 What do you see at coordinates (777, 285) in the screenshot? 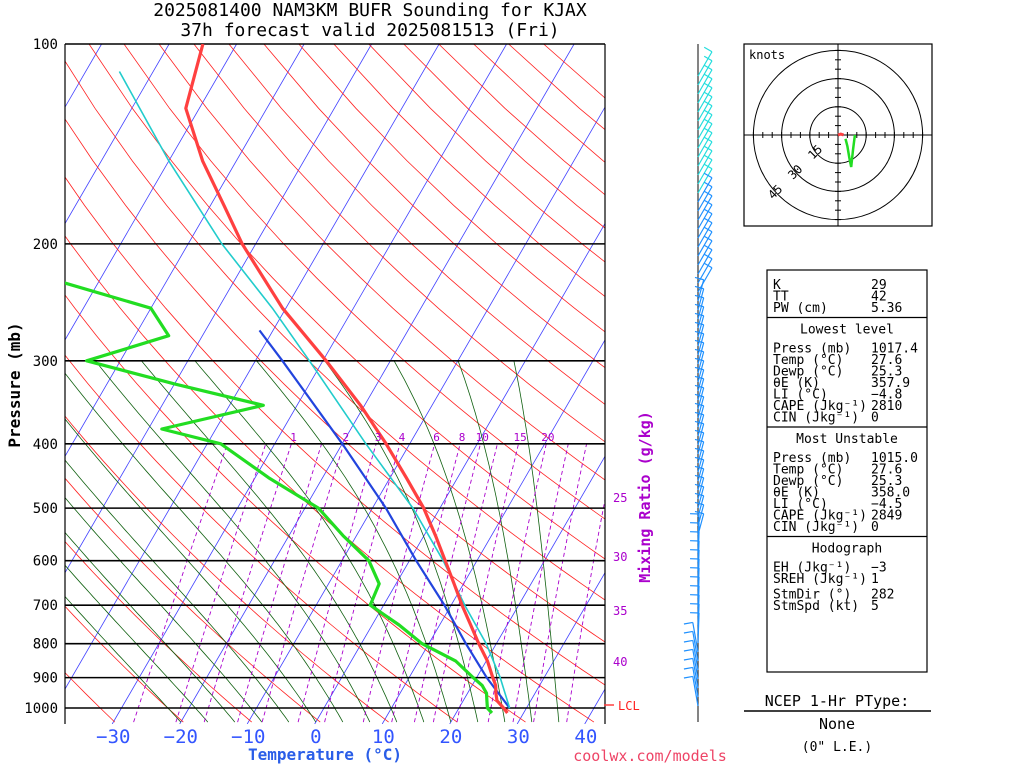
I see `index-label: K` at bounding box center [777, 285].